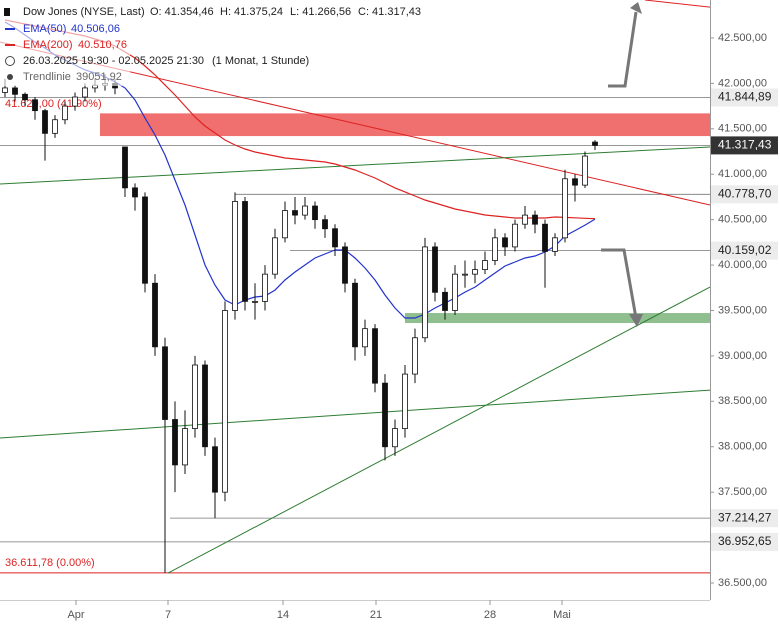 The width and height of the screenshot is (780, 625). Describe the element at coordinates (75, 615) in the screenshot. I see `x-tick-label: Apr` at that location.